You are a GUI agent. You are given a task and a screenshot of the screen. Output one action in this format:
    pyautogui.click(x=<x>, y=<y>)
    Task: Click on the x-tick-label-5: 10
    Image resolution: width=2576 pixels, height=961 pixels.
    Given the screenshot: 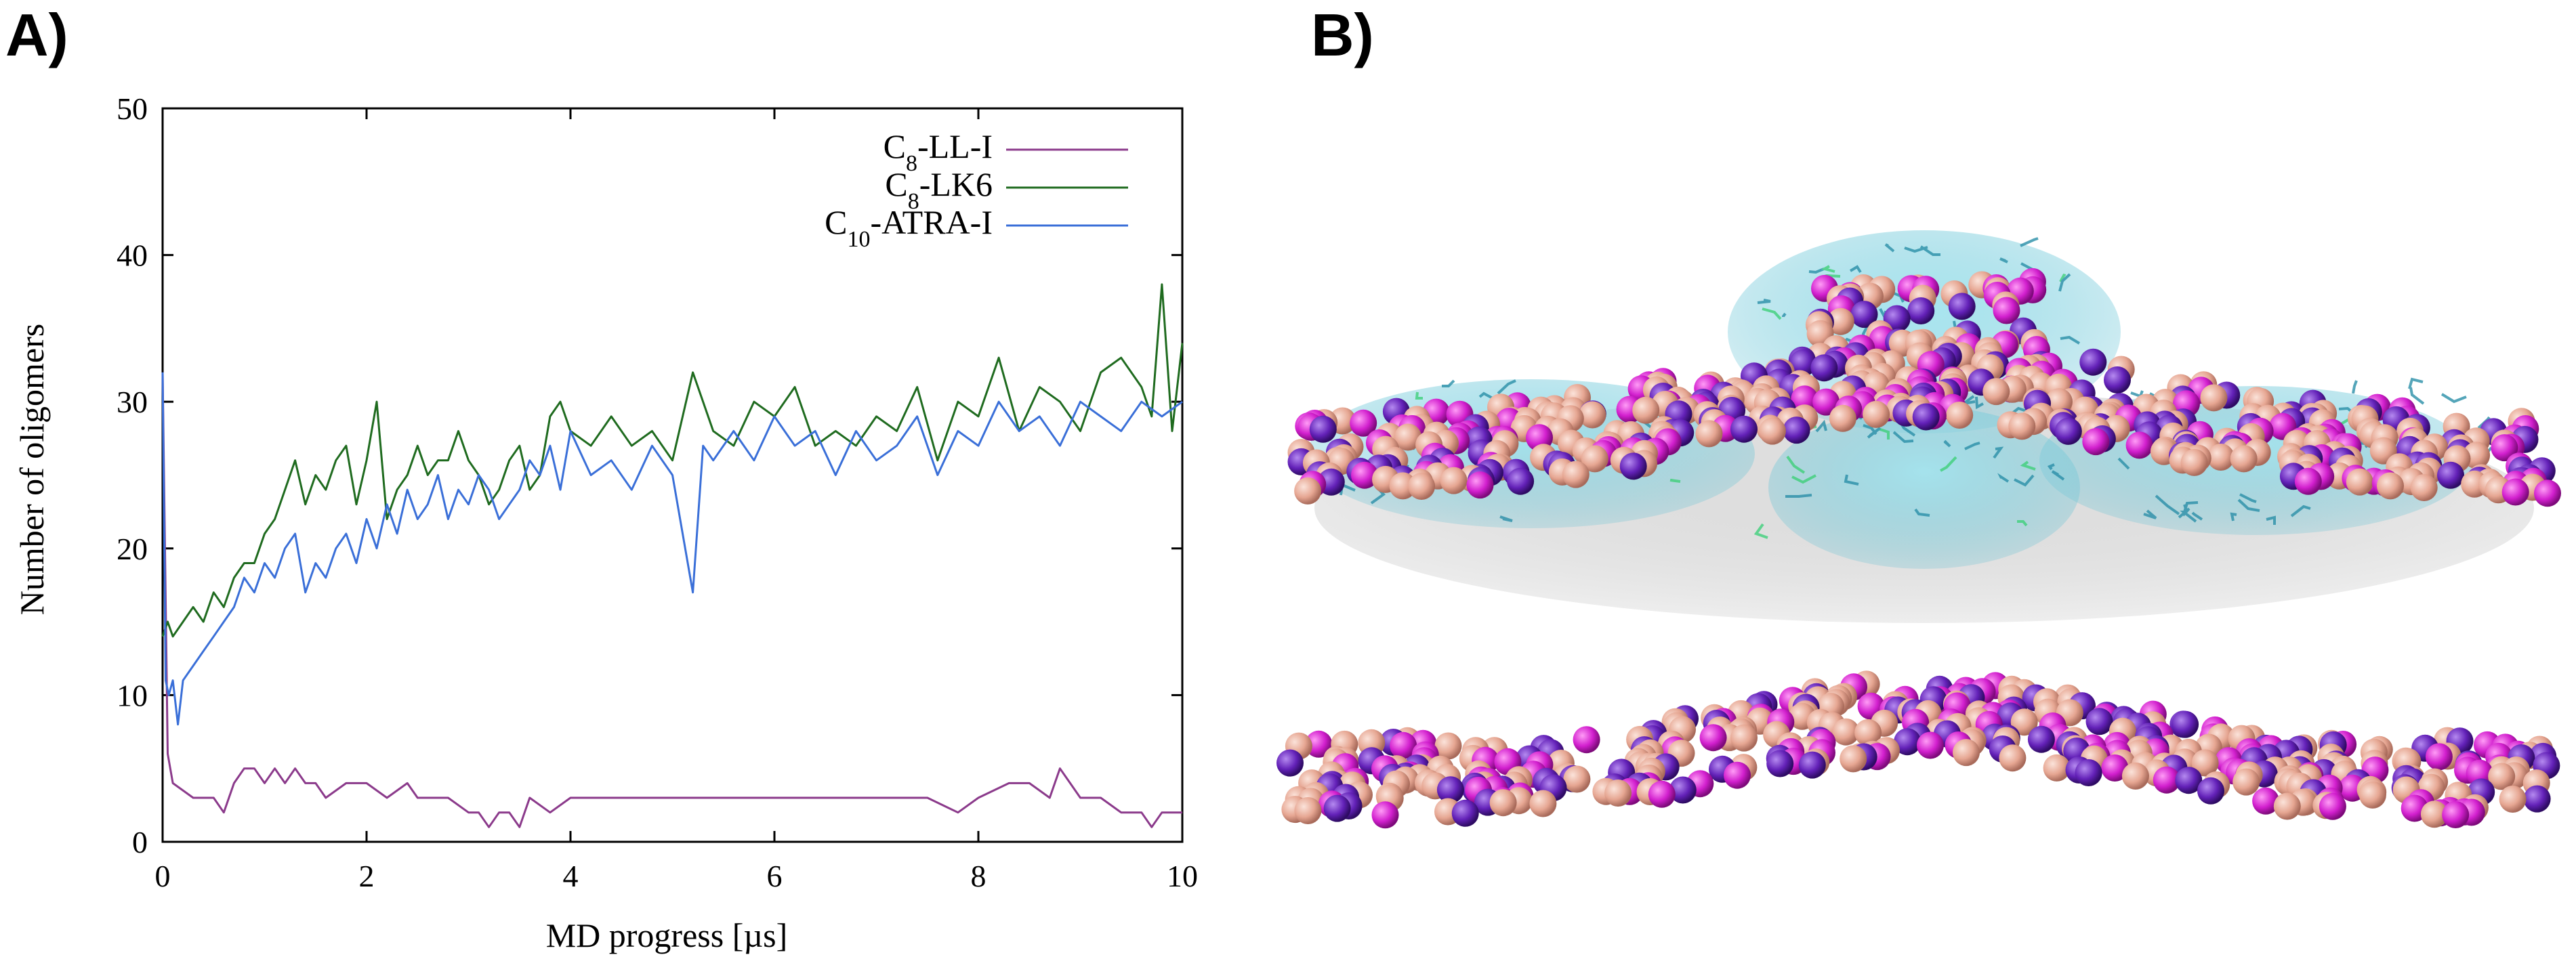 What is the action you would take?
    pyautogui.click(x=1182, y=876)
    